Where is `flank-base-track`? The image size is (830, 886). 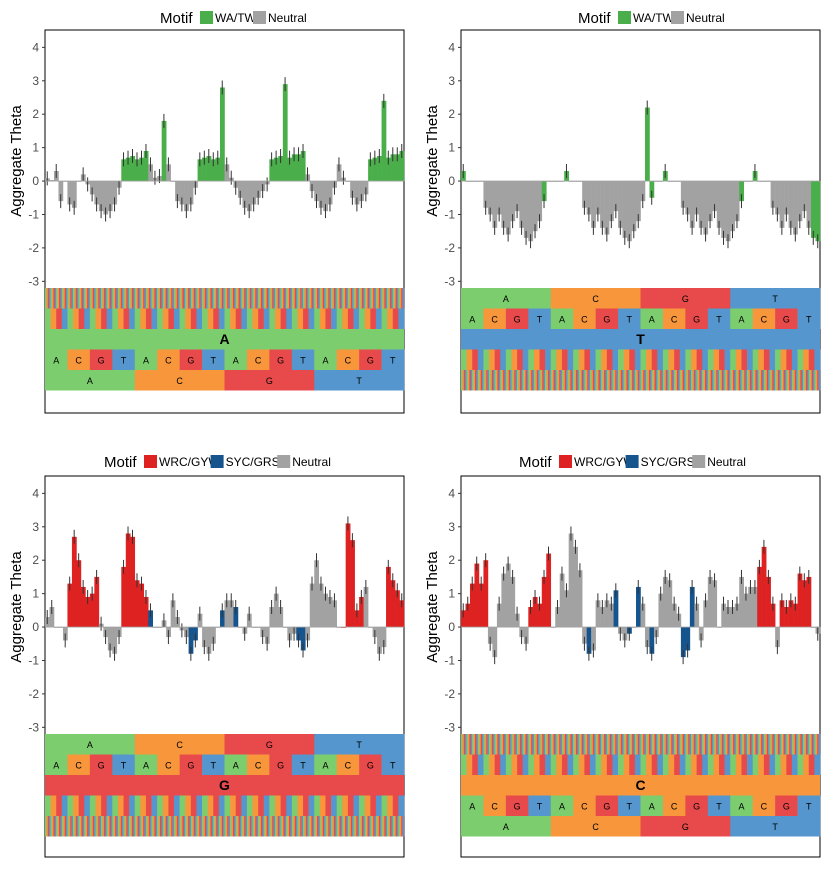 flank-base-track is located at coordinates (225, 318).